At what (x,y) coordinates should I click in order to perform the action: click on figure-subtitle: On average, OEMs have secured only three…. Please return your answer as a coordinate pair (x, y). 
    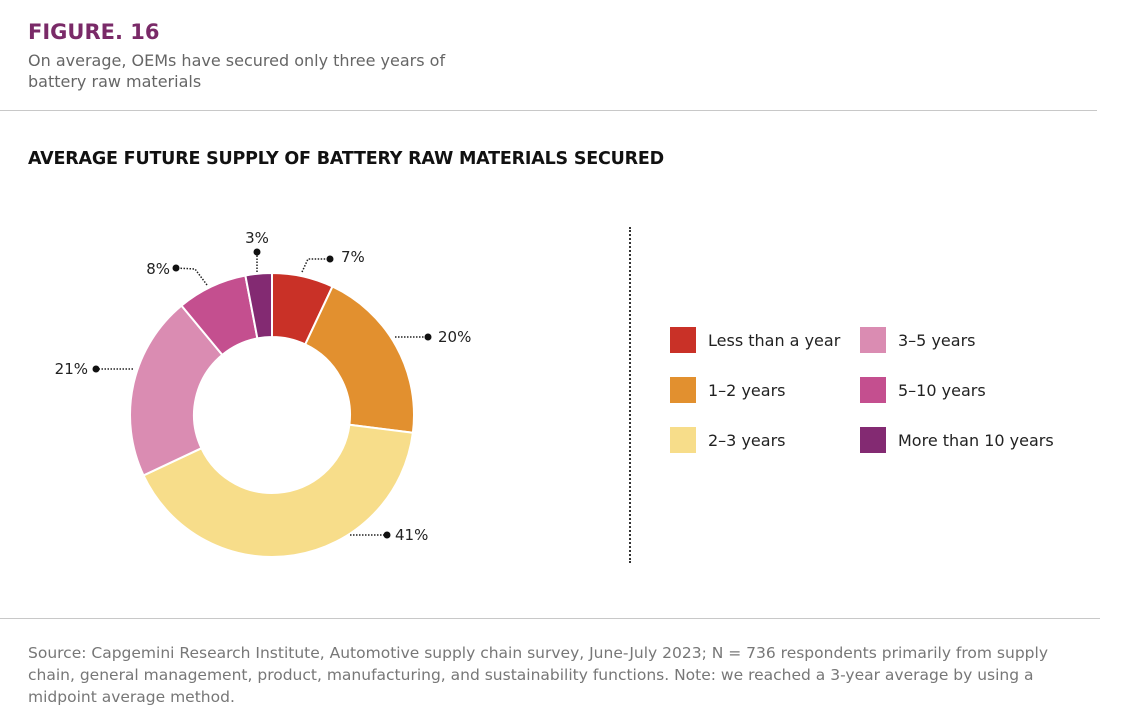
    Looking at the image, I should click on (237, 71).